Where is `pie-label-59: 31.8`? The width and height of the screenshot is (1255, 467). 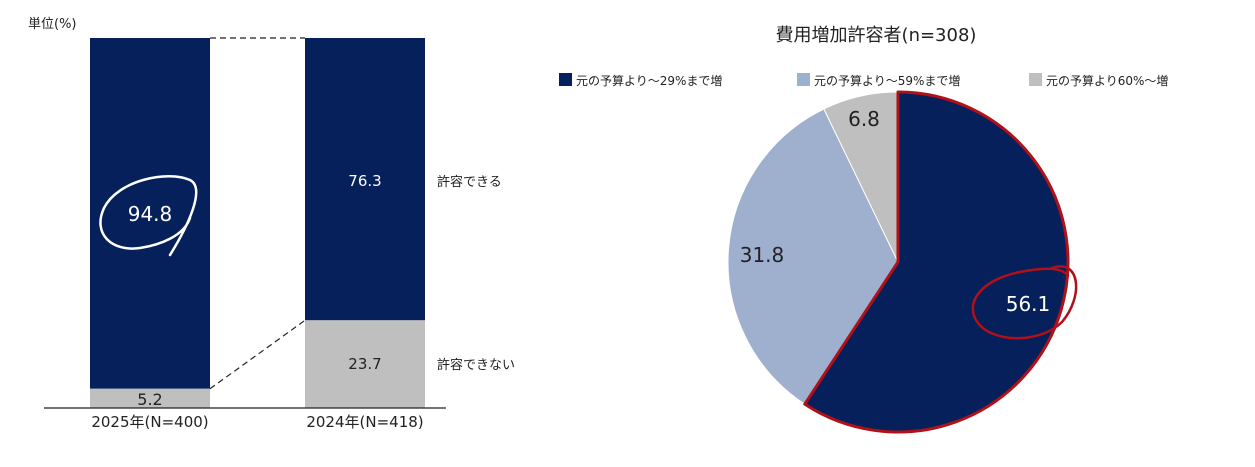 pie-label-59: 31.8 is located at coordinates (762, 255).